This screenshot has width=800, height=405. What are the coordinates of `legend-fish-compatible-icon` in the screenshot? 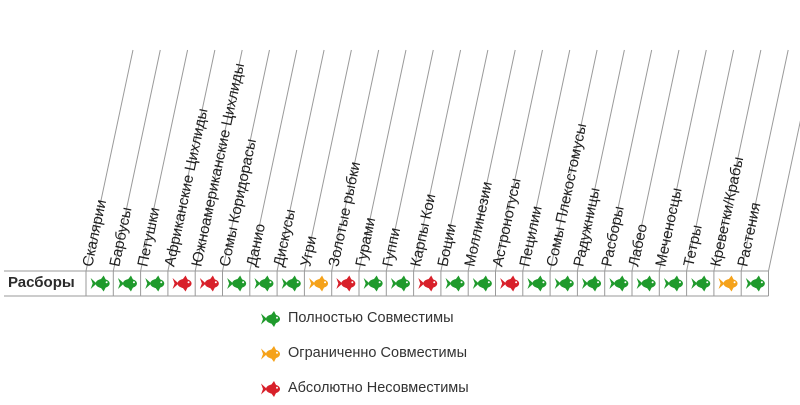 It's located at (270, 319).